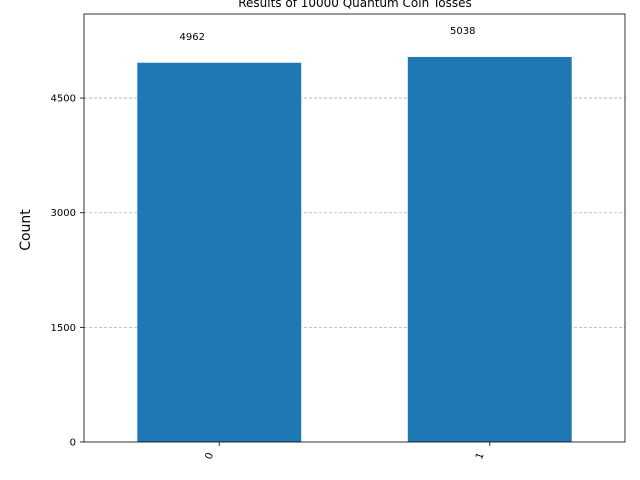  Describe the element at coordinates (73, 443) in the screenshot. I see `y-tick-label: 0` at that location.